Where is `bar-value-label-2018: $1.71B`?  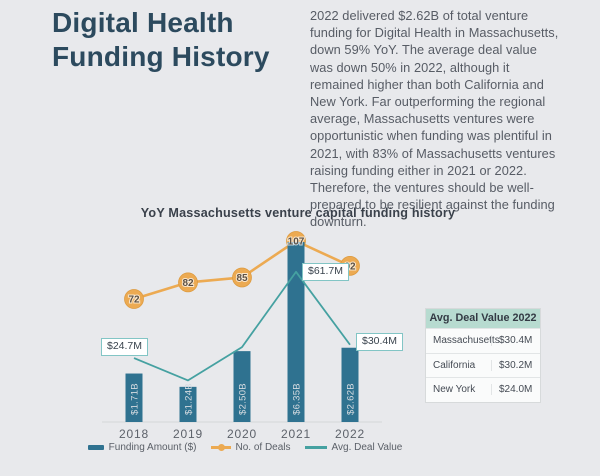 bar-value-label-2018: $1.71B is located at coordinates (135, 399).